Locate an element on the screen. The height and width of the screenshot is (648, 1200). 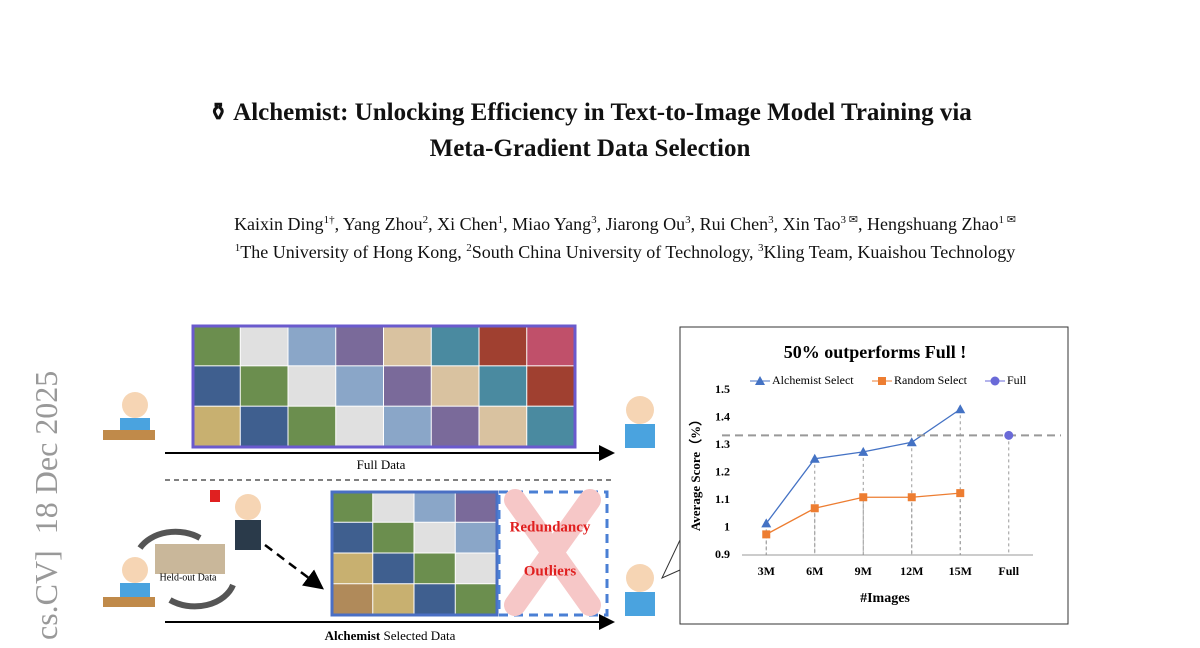
author-name: Jiarong Ou is located at coordinates (645, 224).